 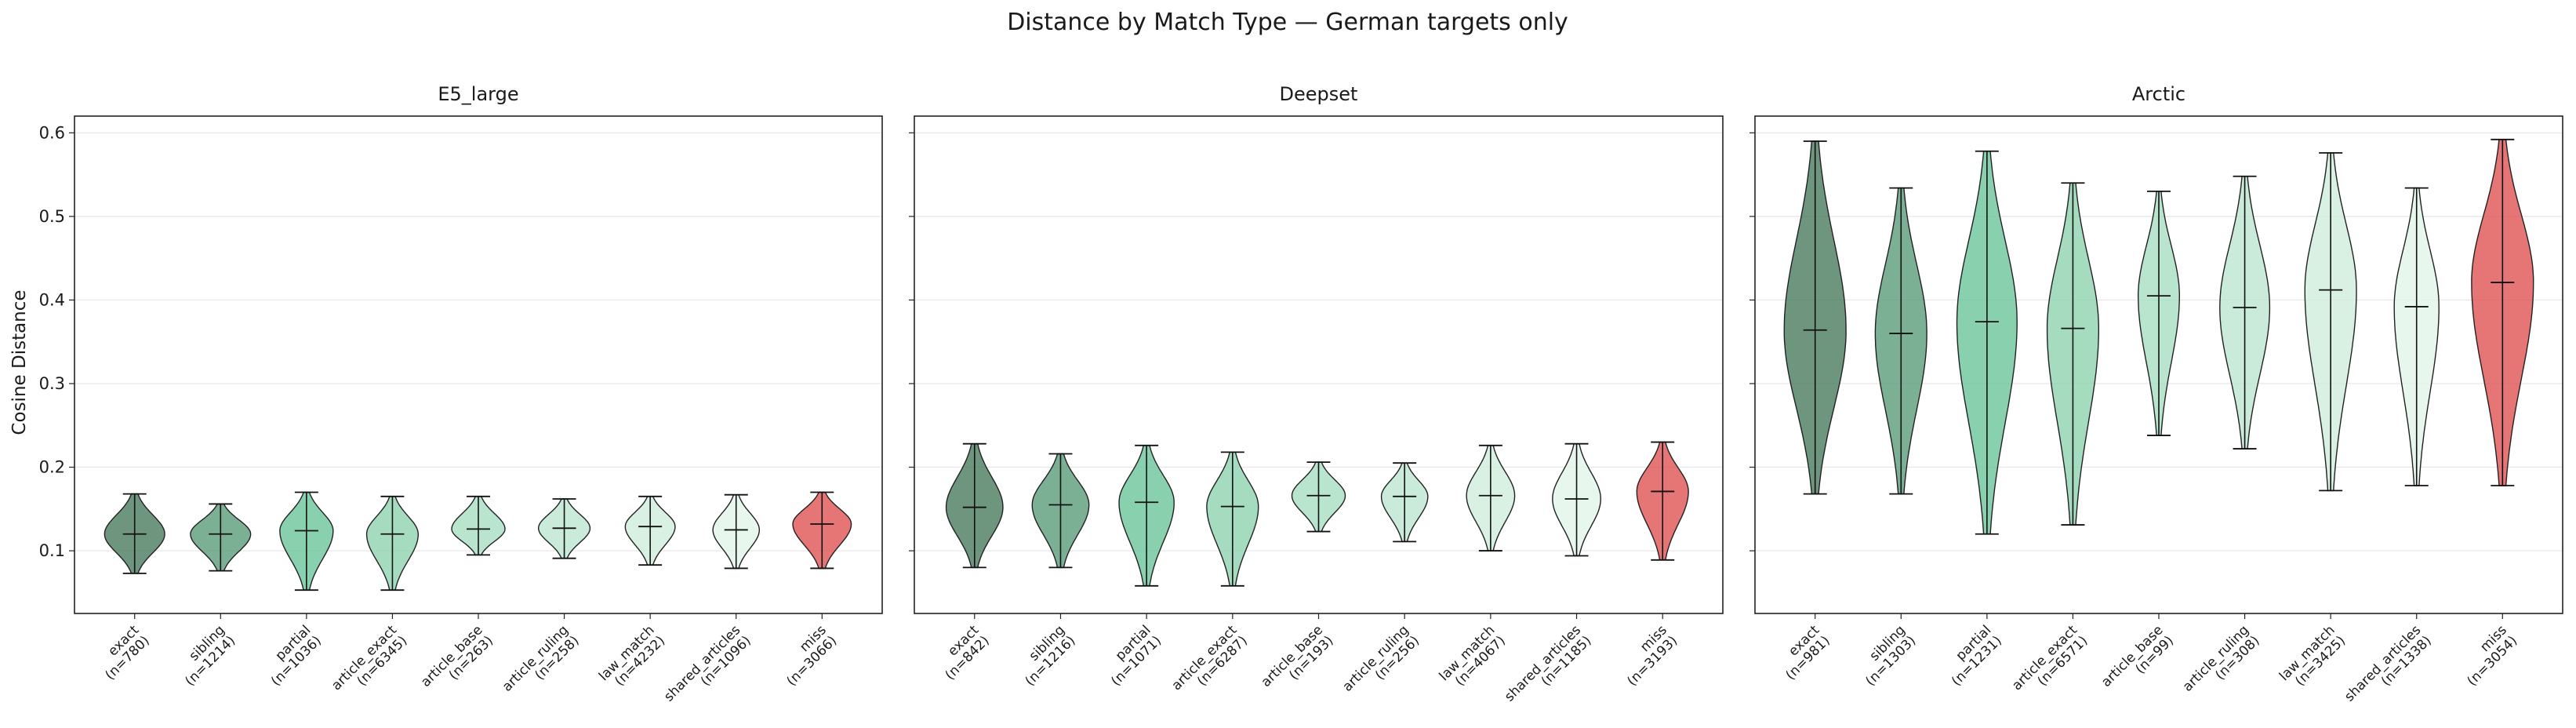 What do you see at coordinates (1885, 655) in the screenshot?
I see `x-tick-label: sibling(n=1303)` at bounding box center [1885, 655].